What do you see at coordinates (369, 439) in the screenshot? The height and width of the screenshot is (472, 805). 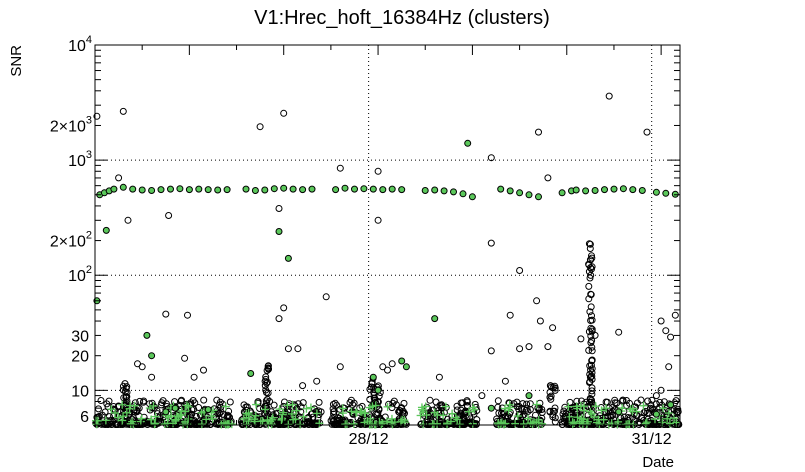 I see `x-tick-label: 28/12` at bounding box center [369, 439].